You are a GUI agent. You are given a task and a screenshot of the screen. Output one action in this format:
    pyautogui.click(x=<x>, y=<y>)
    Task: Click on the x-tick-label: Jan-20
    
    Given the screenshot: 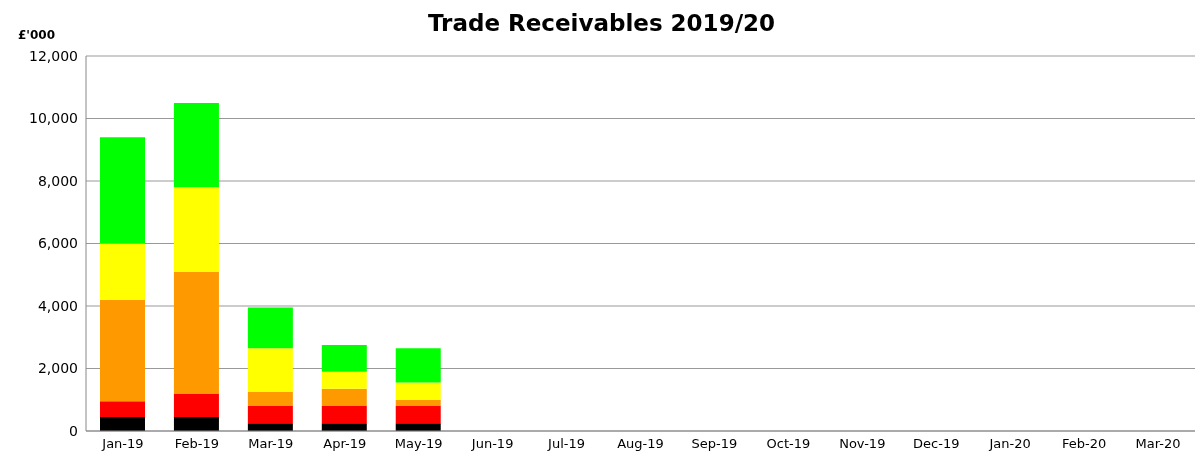 What is the action you would take?
    pyautogui.click(x=1009, y=444)
    